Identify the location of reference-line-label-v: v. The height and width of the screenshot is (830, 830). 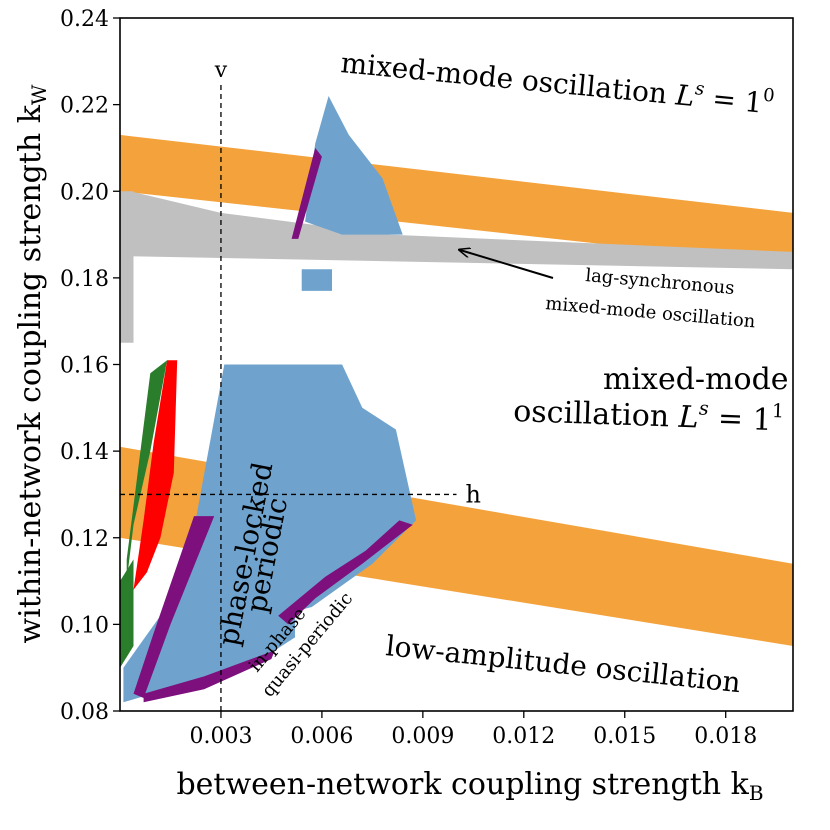
(221, 70).